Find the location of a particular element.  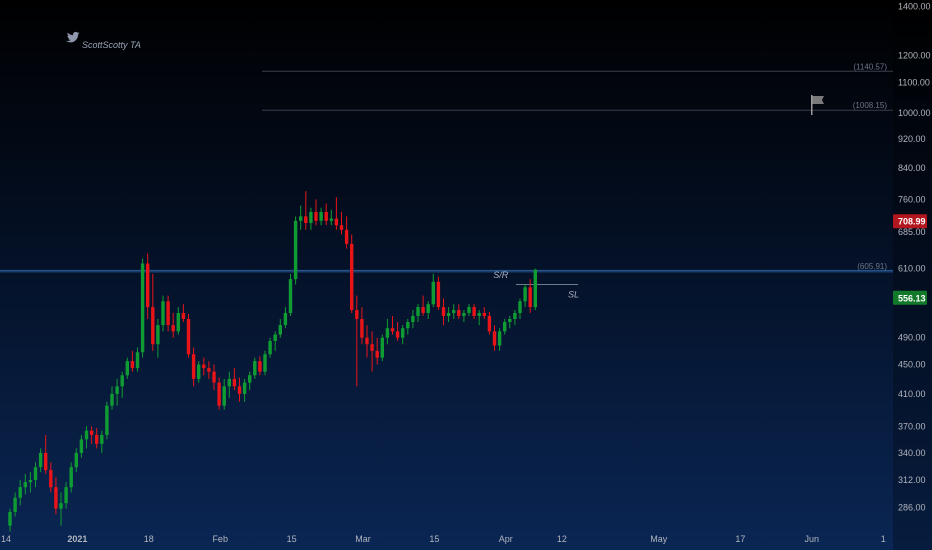

price-tag-text: 556.13 is located at coordinates (912, 298).